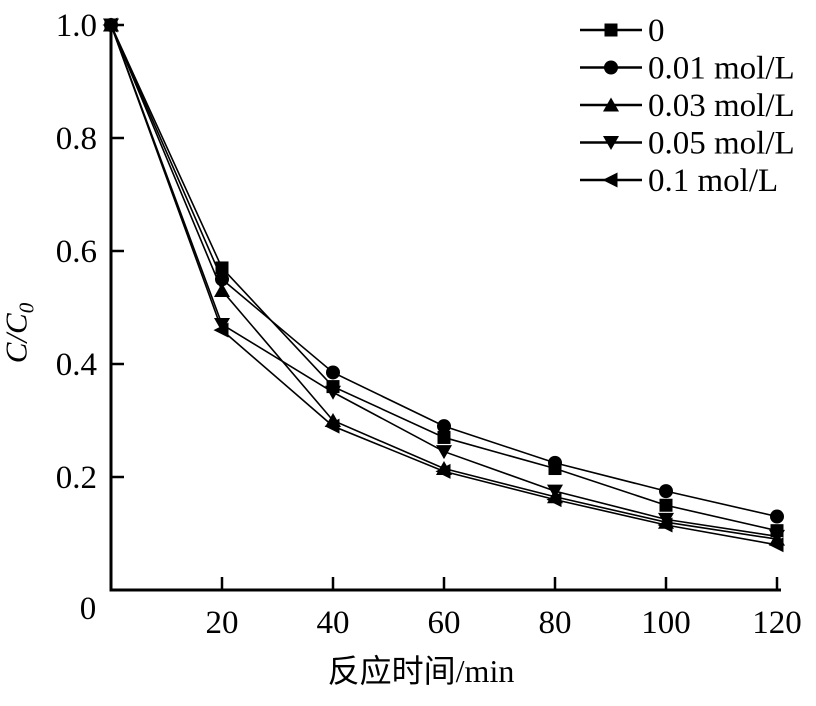 Image resolution: width=816 pixels, height=706 pixels. Describe the element at coordinates (721, 69) in the screenshot. I see `legend-label: 0.01 mol/L` at that location.